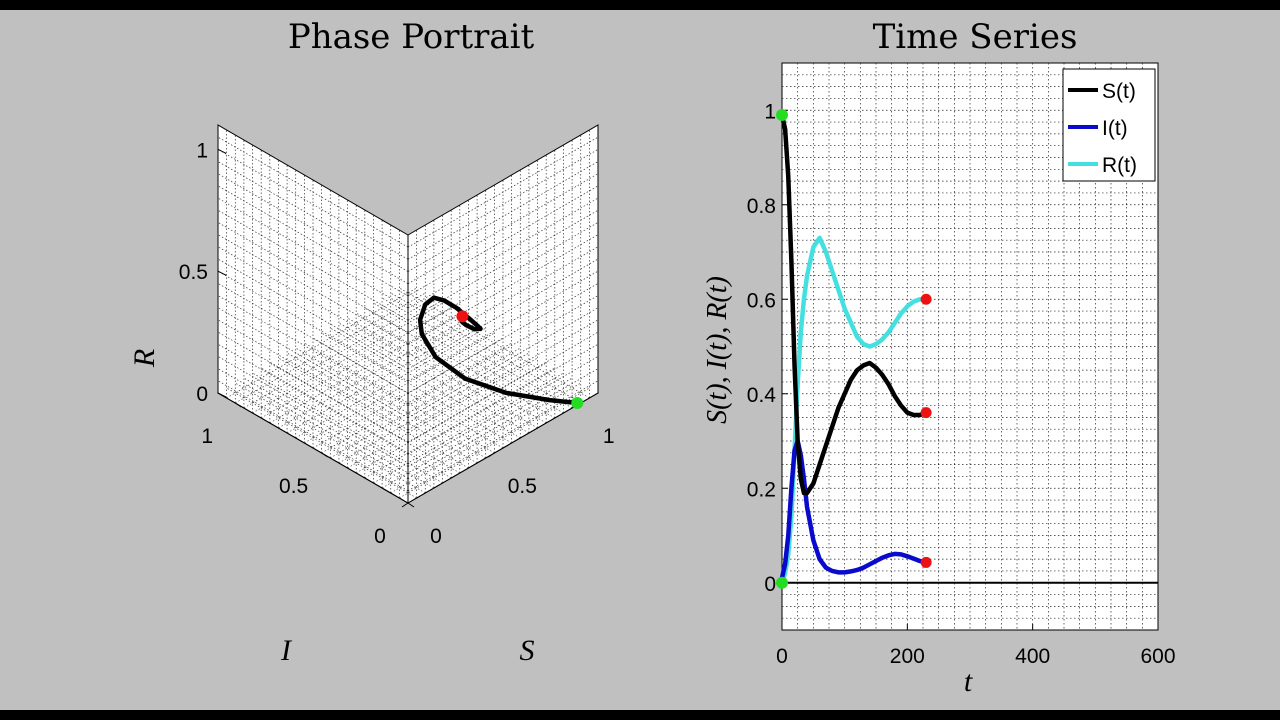 This screenshot has height=720, width=1280. I want to click on y-tick-label: 0, so click(770, 584).